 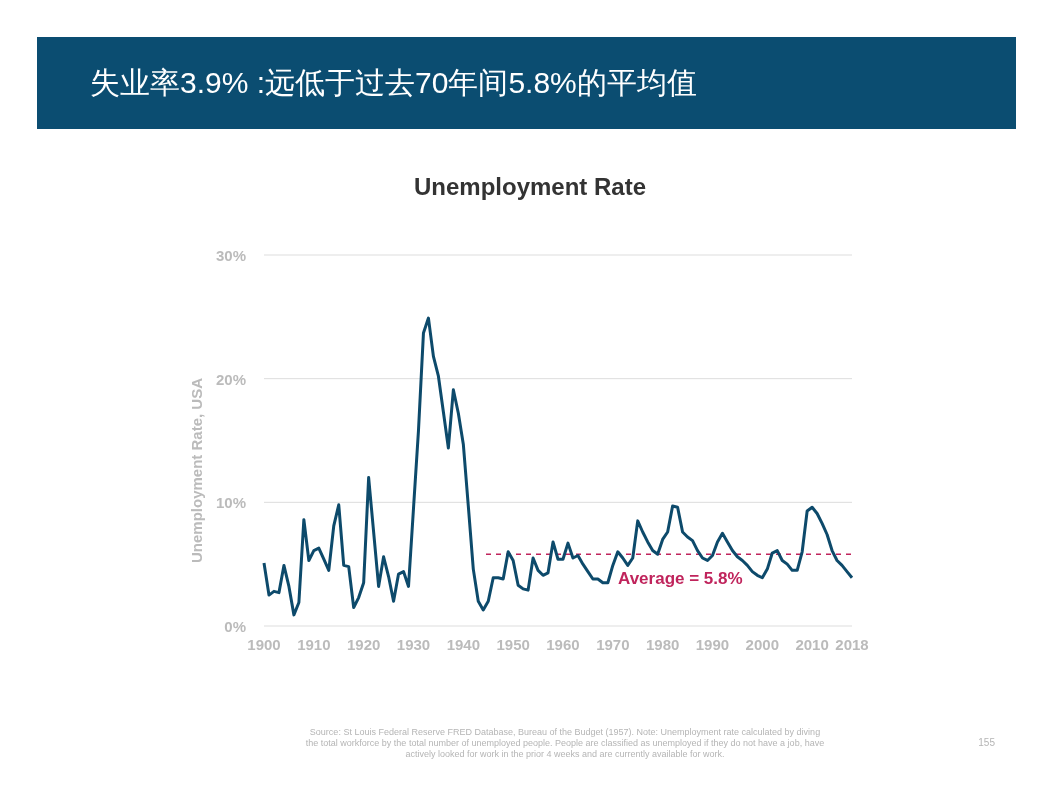 What do you see at coordinates (812, 644) in the screenshot?
I see `x-tick-label: 2010` at bounding box center [812, 644].